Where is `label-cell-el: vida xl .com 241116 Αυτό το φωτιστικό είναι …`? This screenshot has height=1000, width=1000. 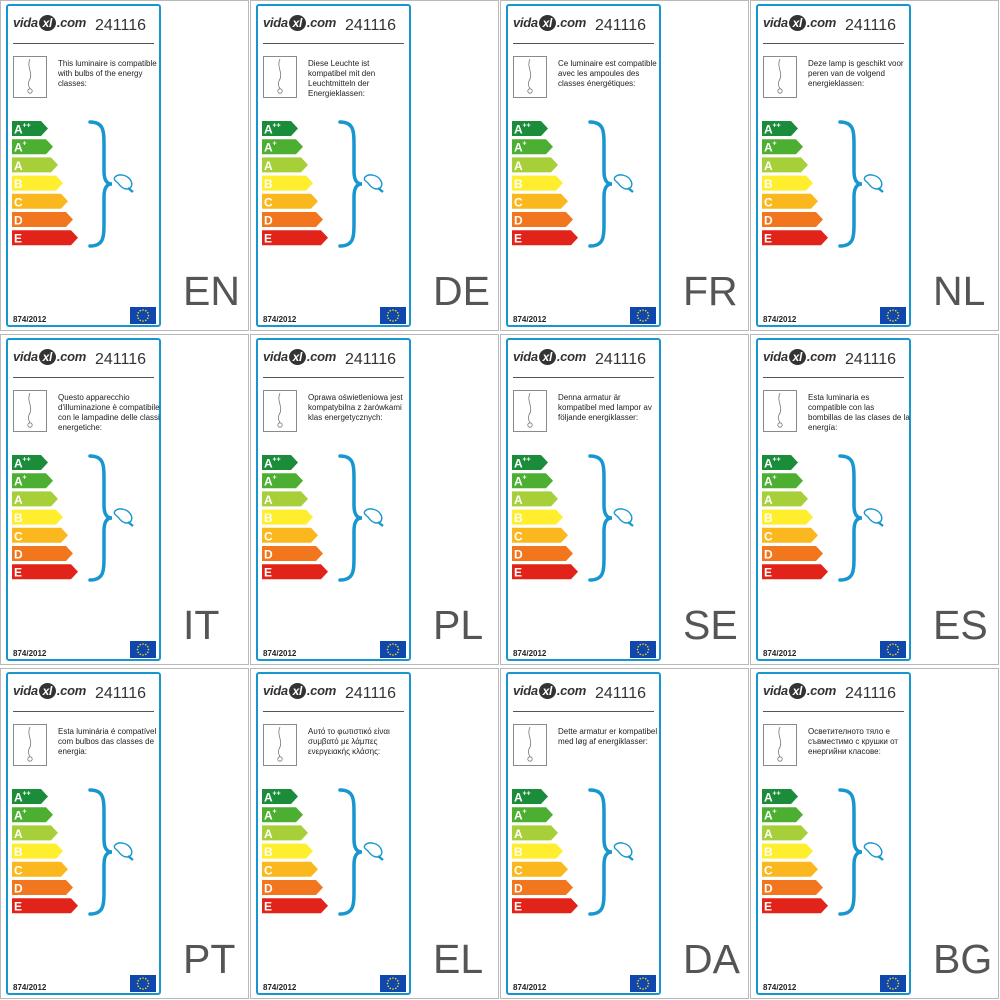 label-cell-el: vida xl .com 241116 Αυτό το φωτιστικό είναι … is located at coordinates (374, 833).